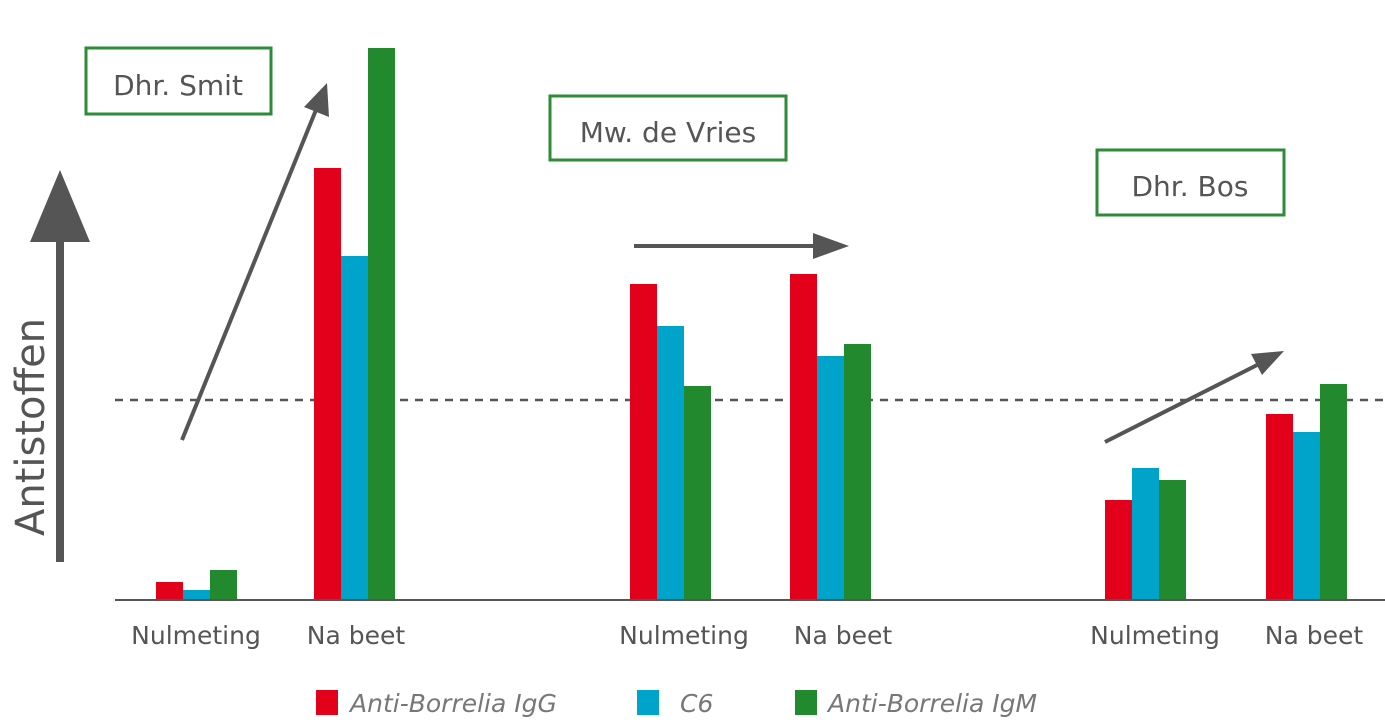 The image size is (1385, 725). I want to click on legend-swatch-igm, so click(806, 702).